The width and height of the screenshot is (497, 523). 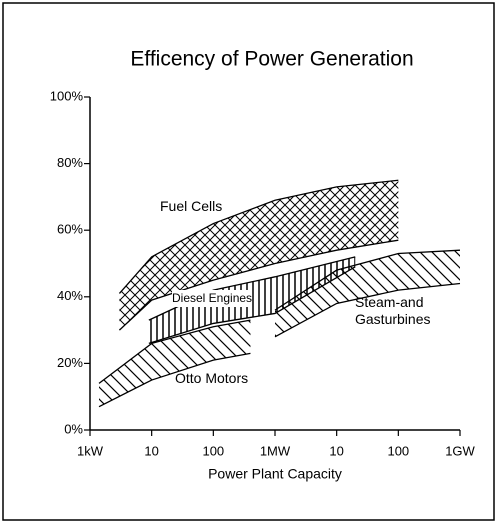 What do you see at coordinates (212, 378) in the screenshot?
I see `band-label: Otto Motors` at bounding box center [212, 378].